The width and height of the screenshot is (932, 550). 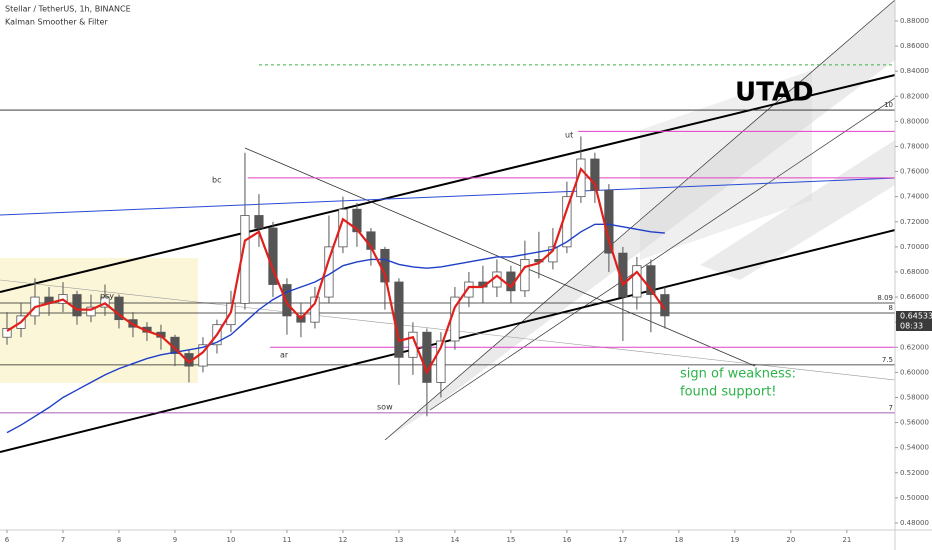 I want to click on price-label-box, so click(x=914, y=321).